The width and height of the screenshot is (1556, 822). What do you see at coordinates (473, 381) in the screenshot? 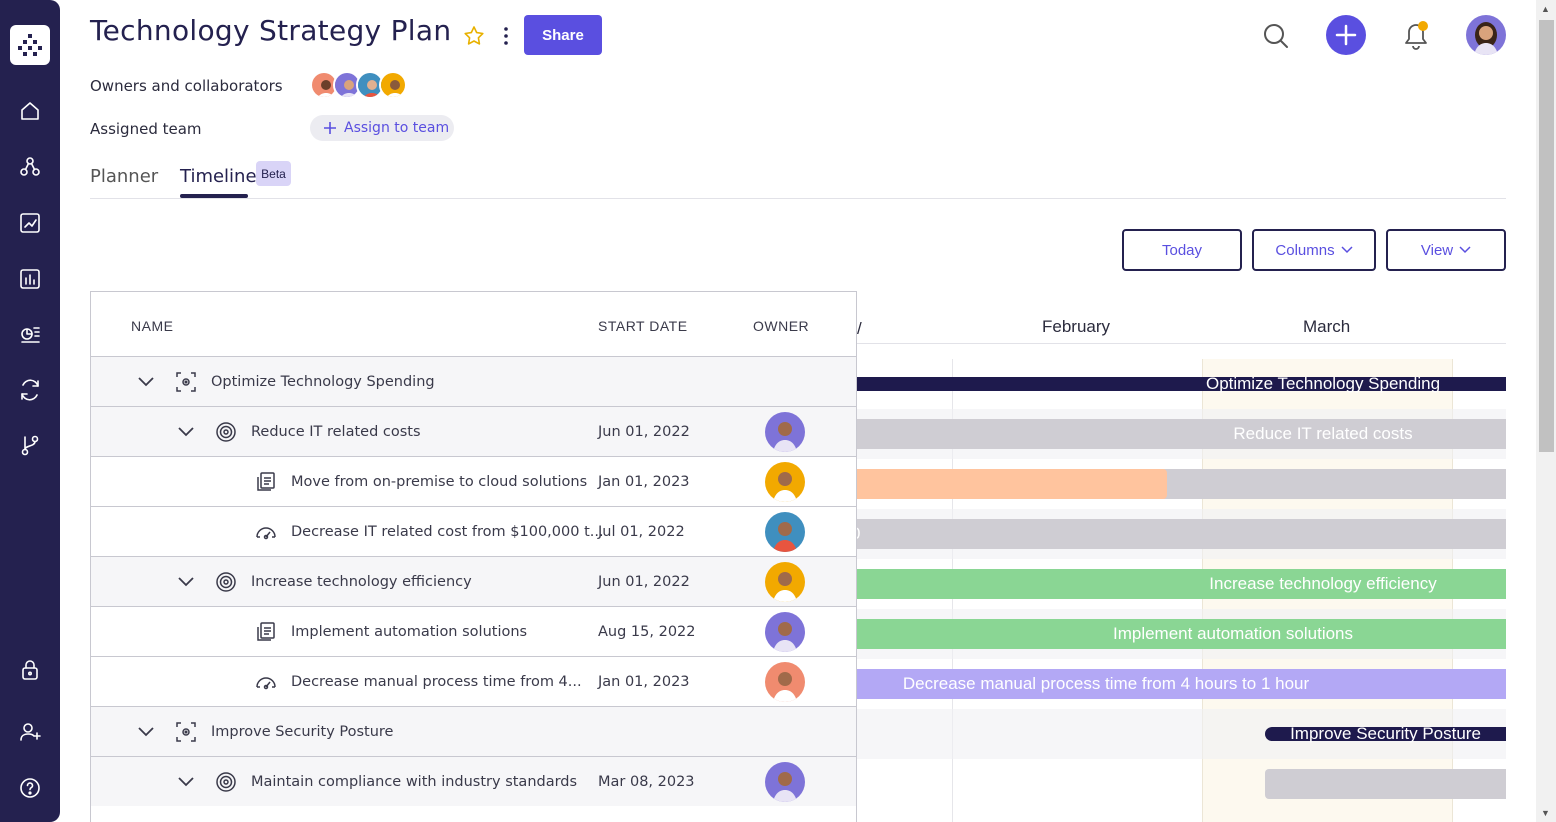
I see `table-row: Optimize Technology Spending` at bounding box center [473, 381].